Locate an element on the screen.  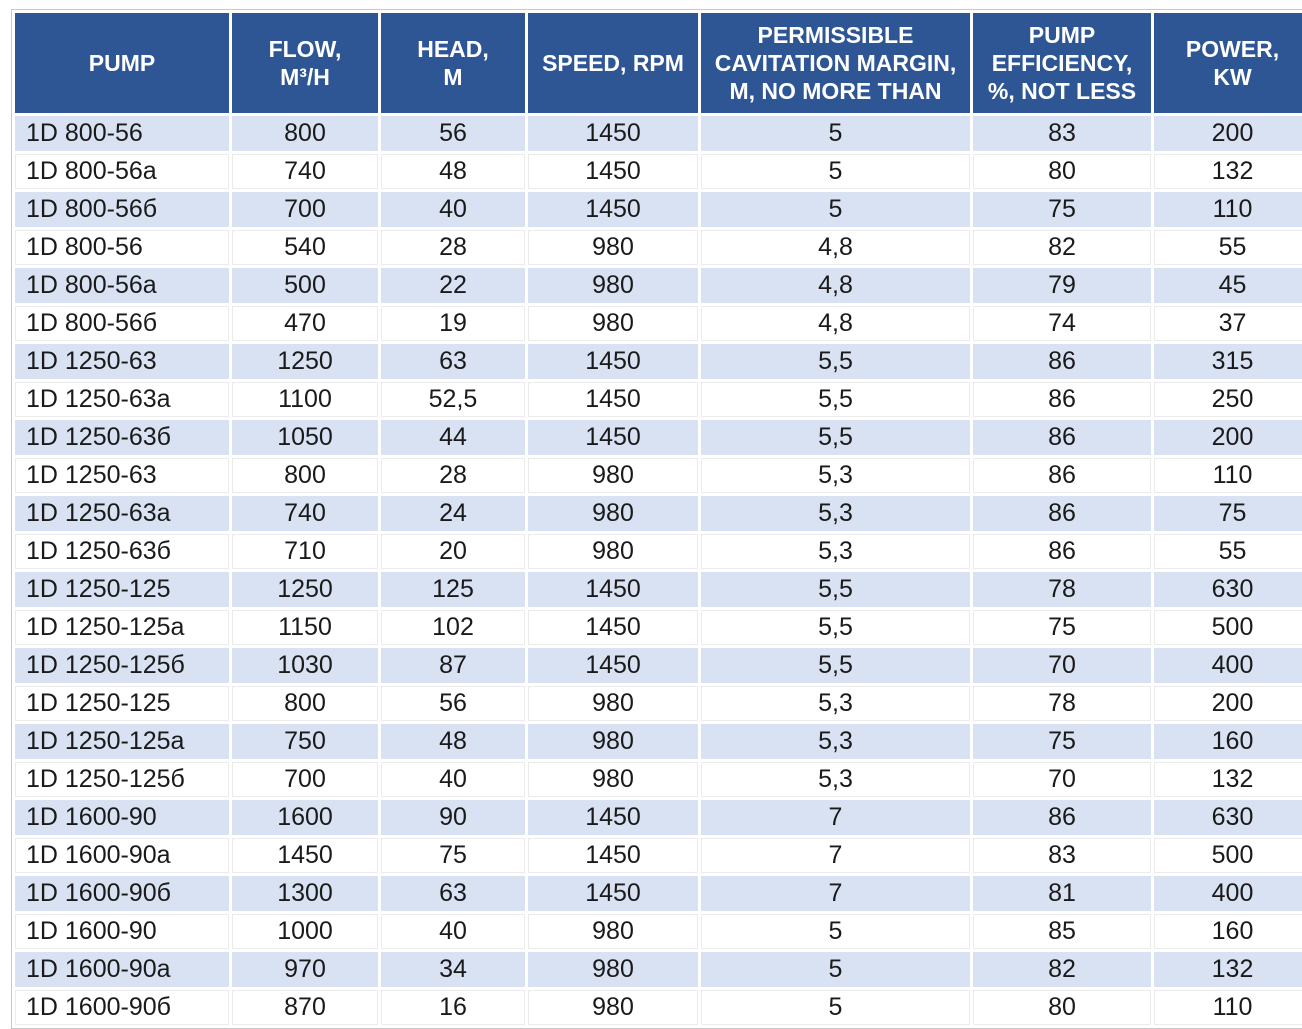
value-cell-flow: 800 is located at coordinates (305, 475).